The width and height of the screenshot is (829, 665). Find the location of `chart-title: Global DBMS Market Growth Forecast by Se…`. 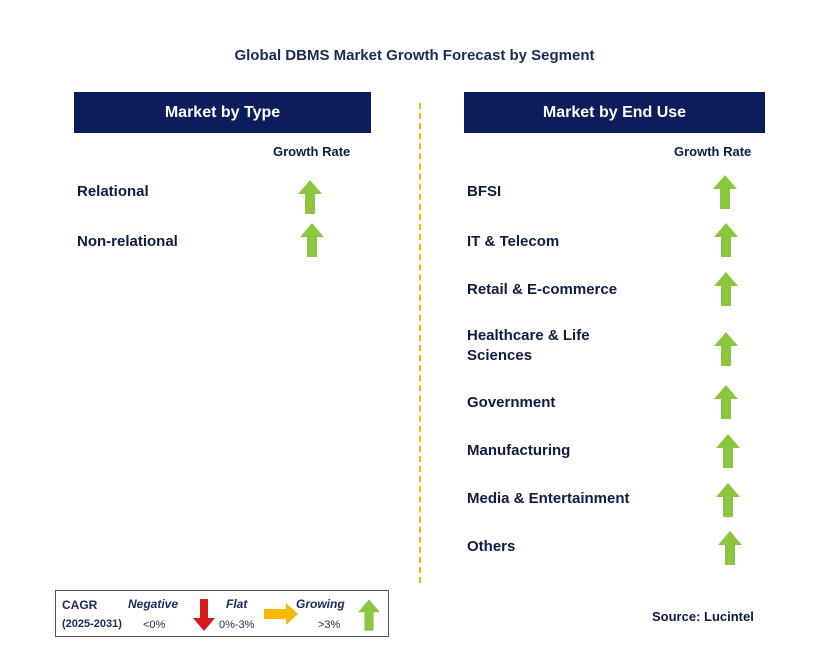

chart-title: Global DBMS Market Growth Forecast by Se… is located at coordinates (414, 55).